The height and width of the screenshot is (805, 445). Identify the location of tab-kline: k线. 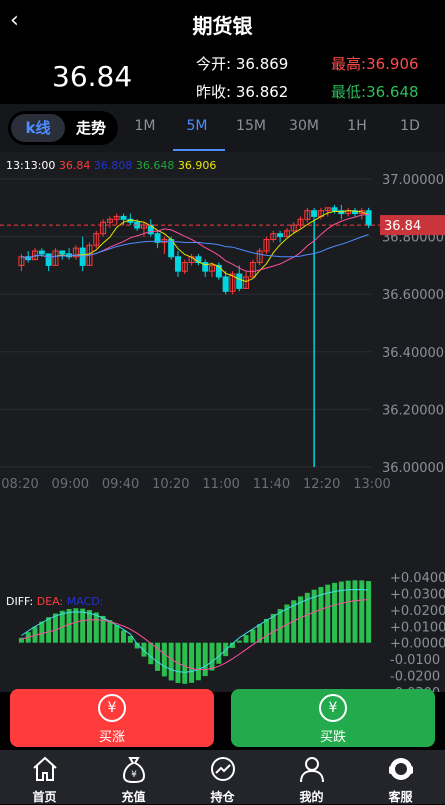
(38, 128).